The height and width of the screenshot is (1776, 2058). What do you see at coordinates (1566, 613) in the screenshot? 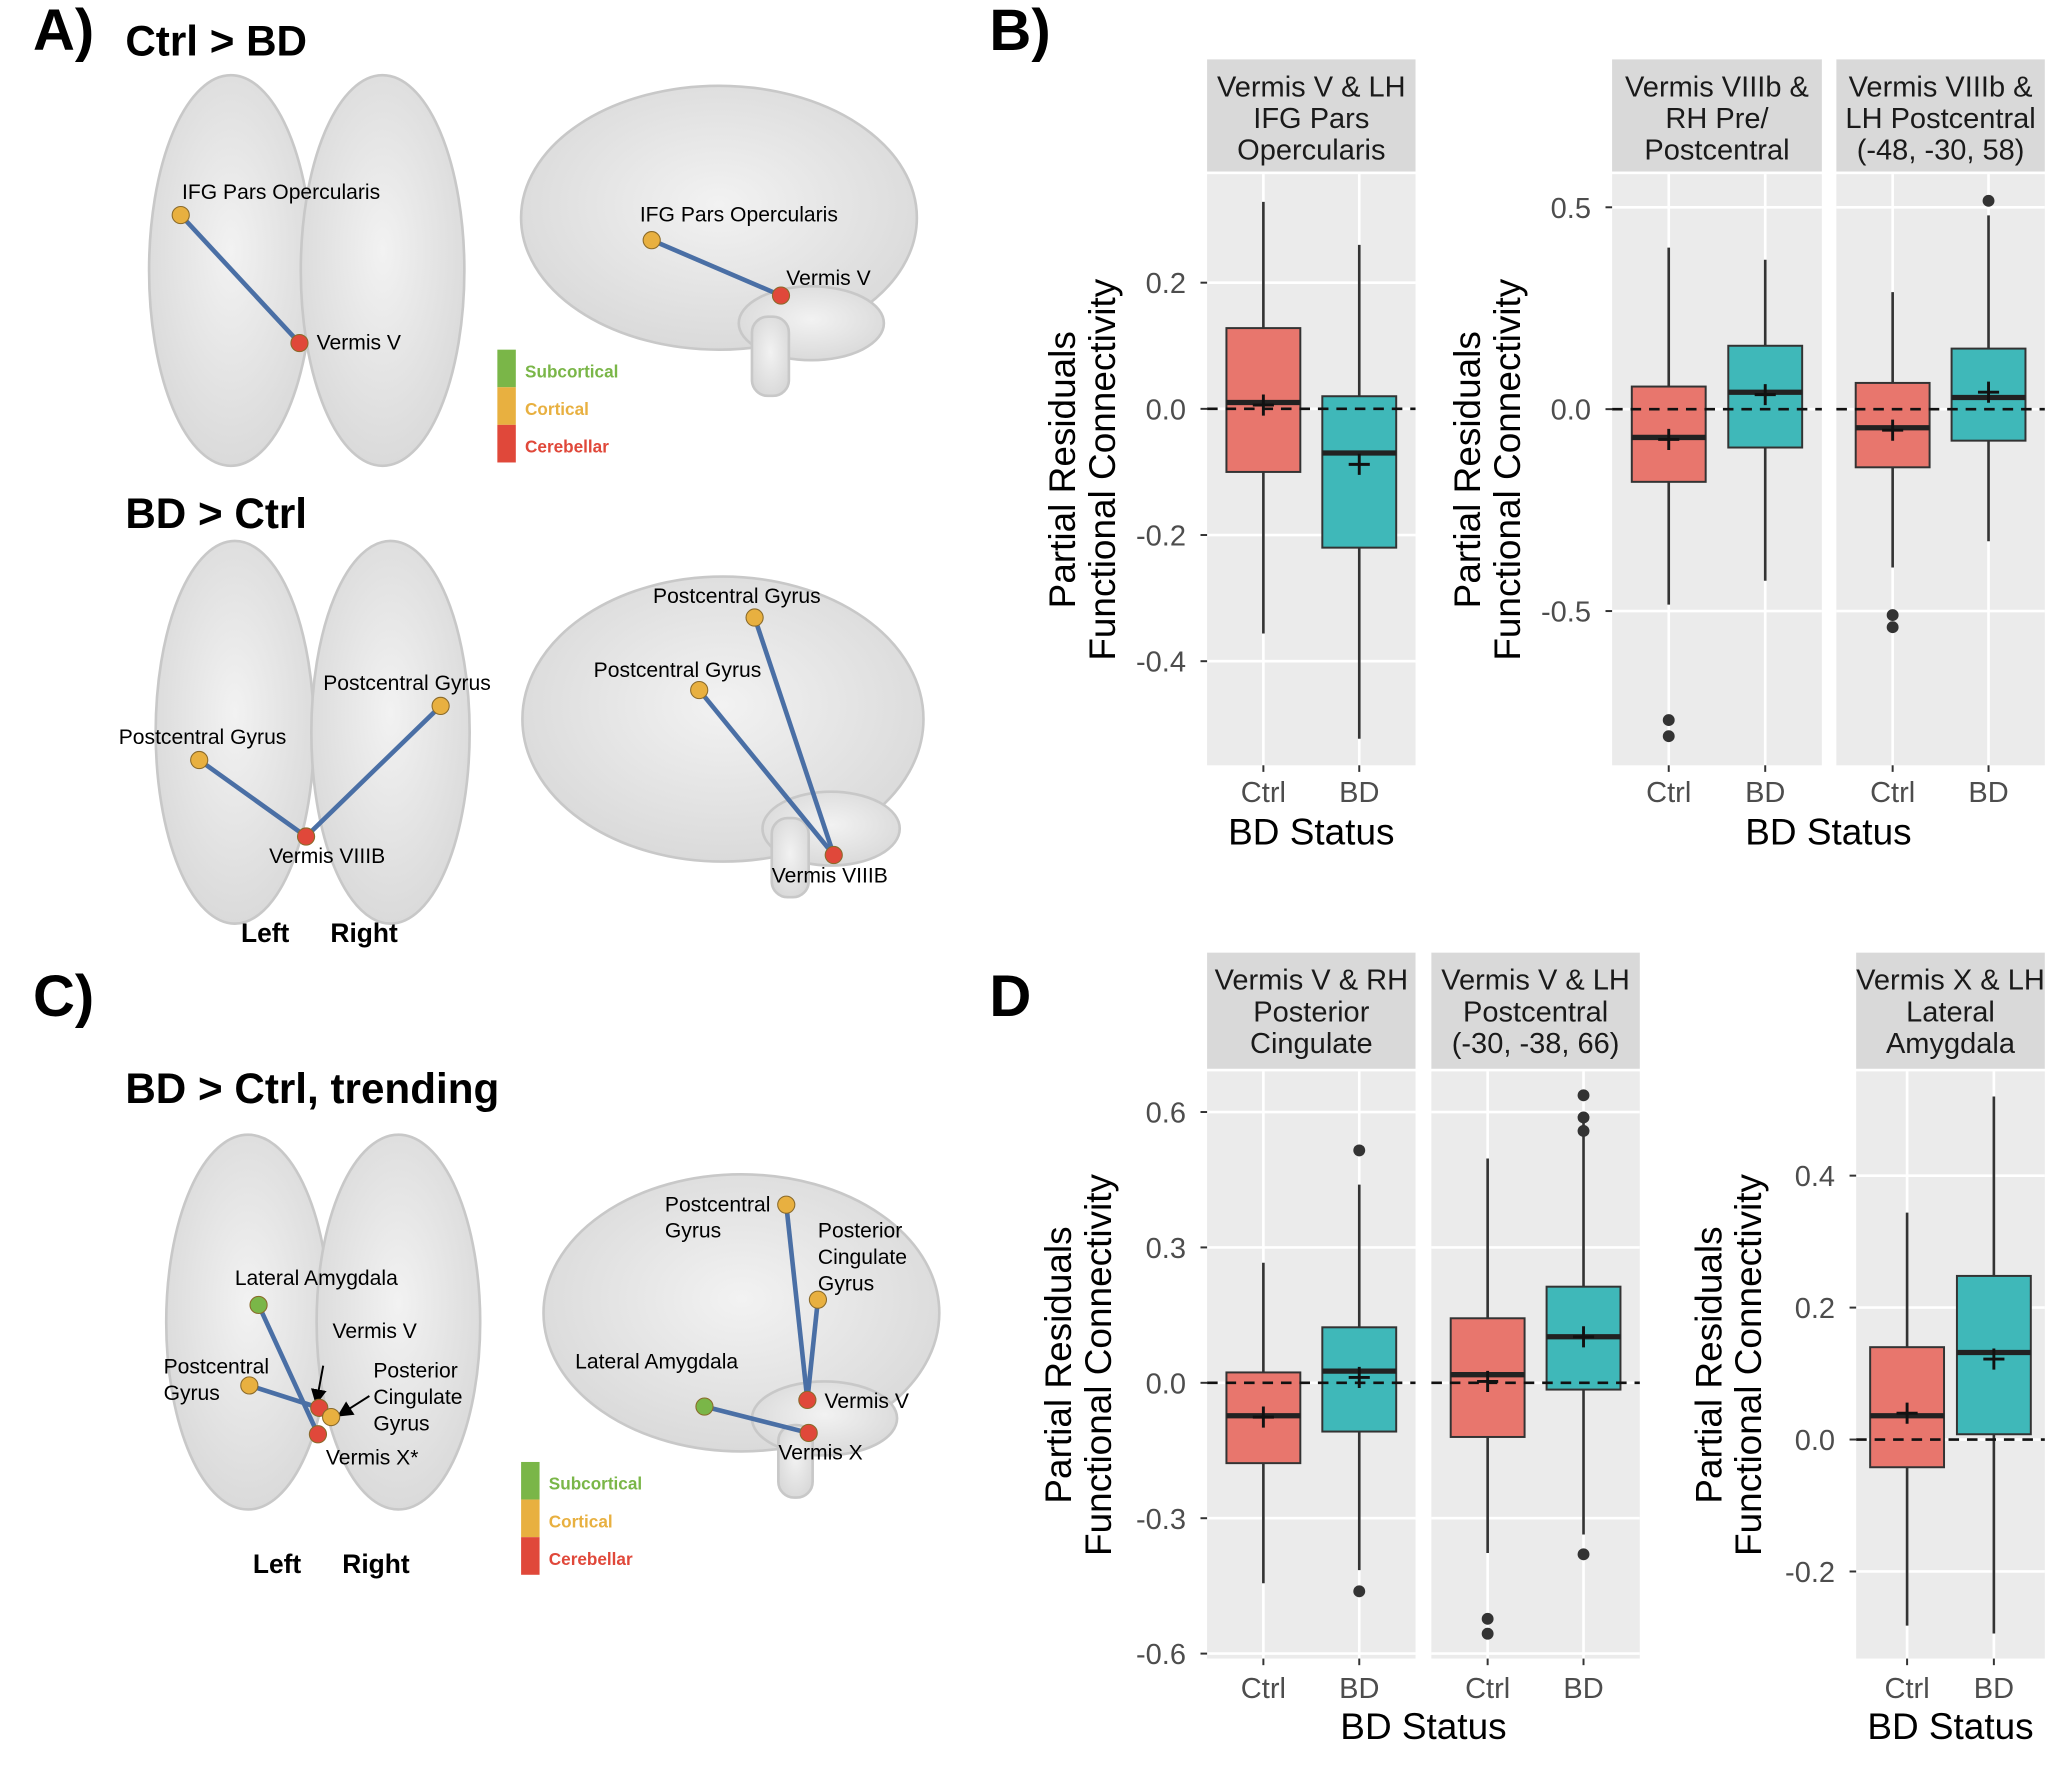
I see `y-tick-label: -0.5` at bounding box center [1566, 613].